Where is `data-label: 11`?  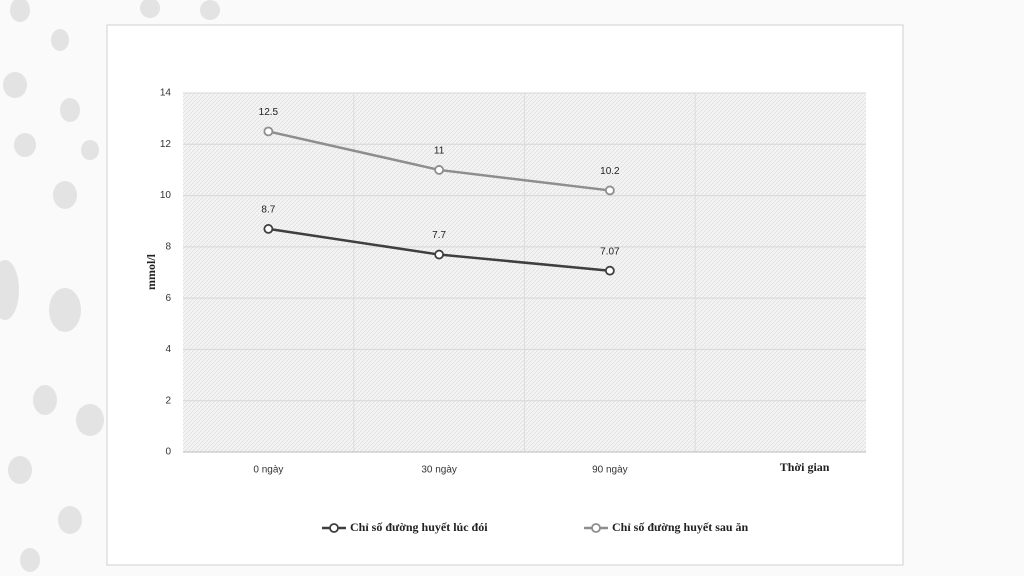
data-label: 11 is located at coordinates (439, 151).